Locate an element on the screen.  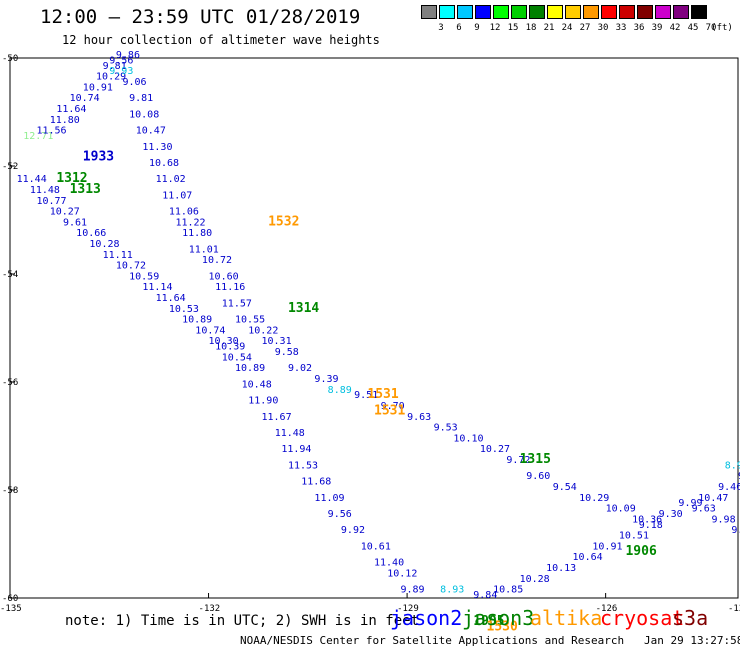
wave-height-point: 10.55 is located at coordinates (250, 320).